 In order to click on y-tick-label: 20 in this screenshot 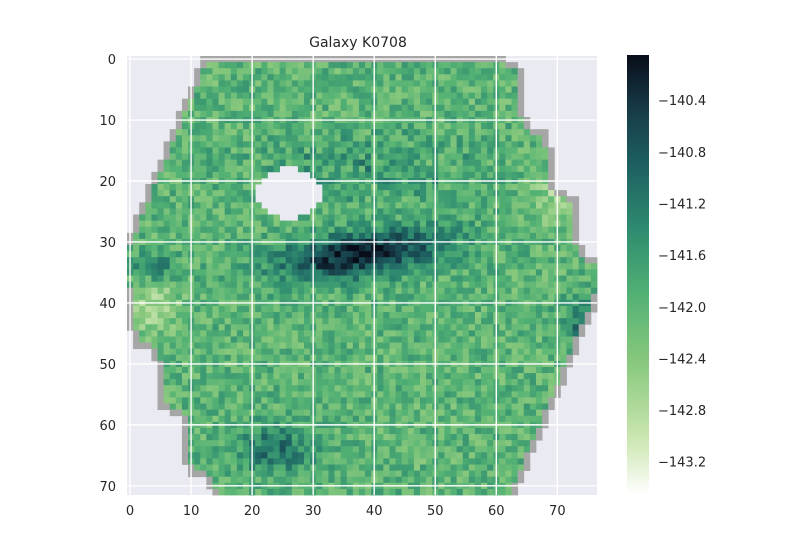, I will do `click(107, 182)`.